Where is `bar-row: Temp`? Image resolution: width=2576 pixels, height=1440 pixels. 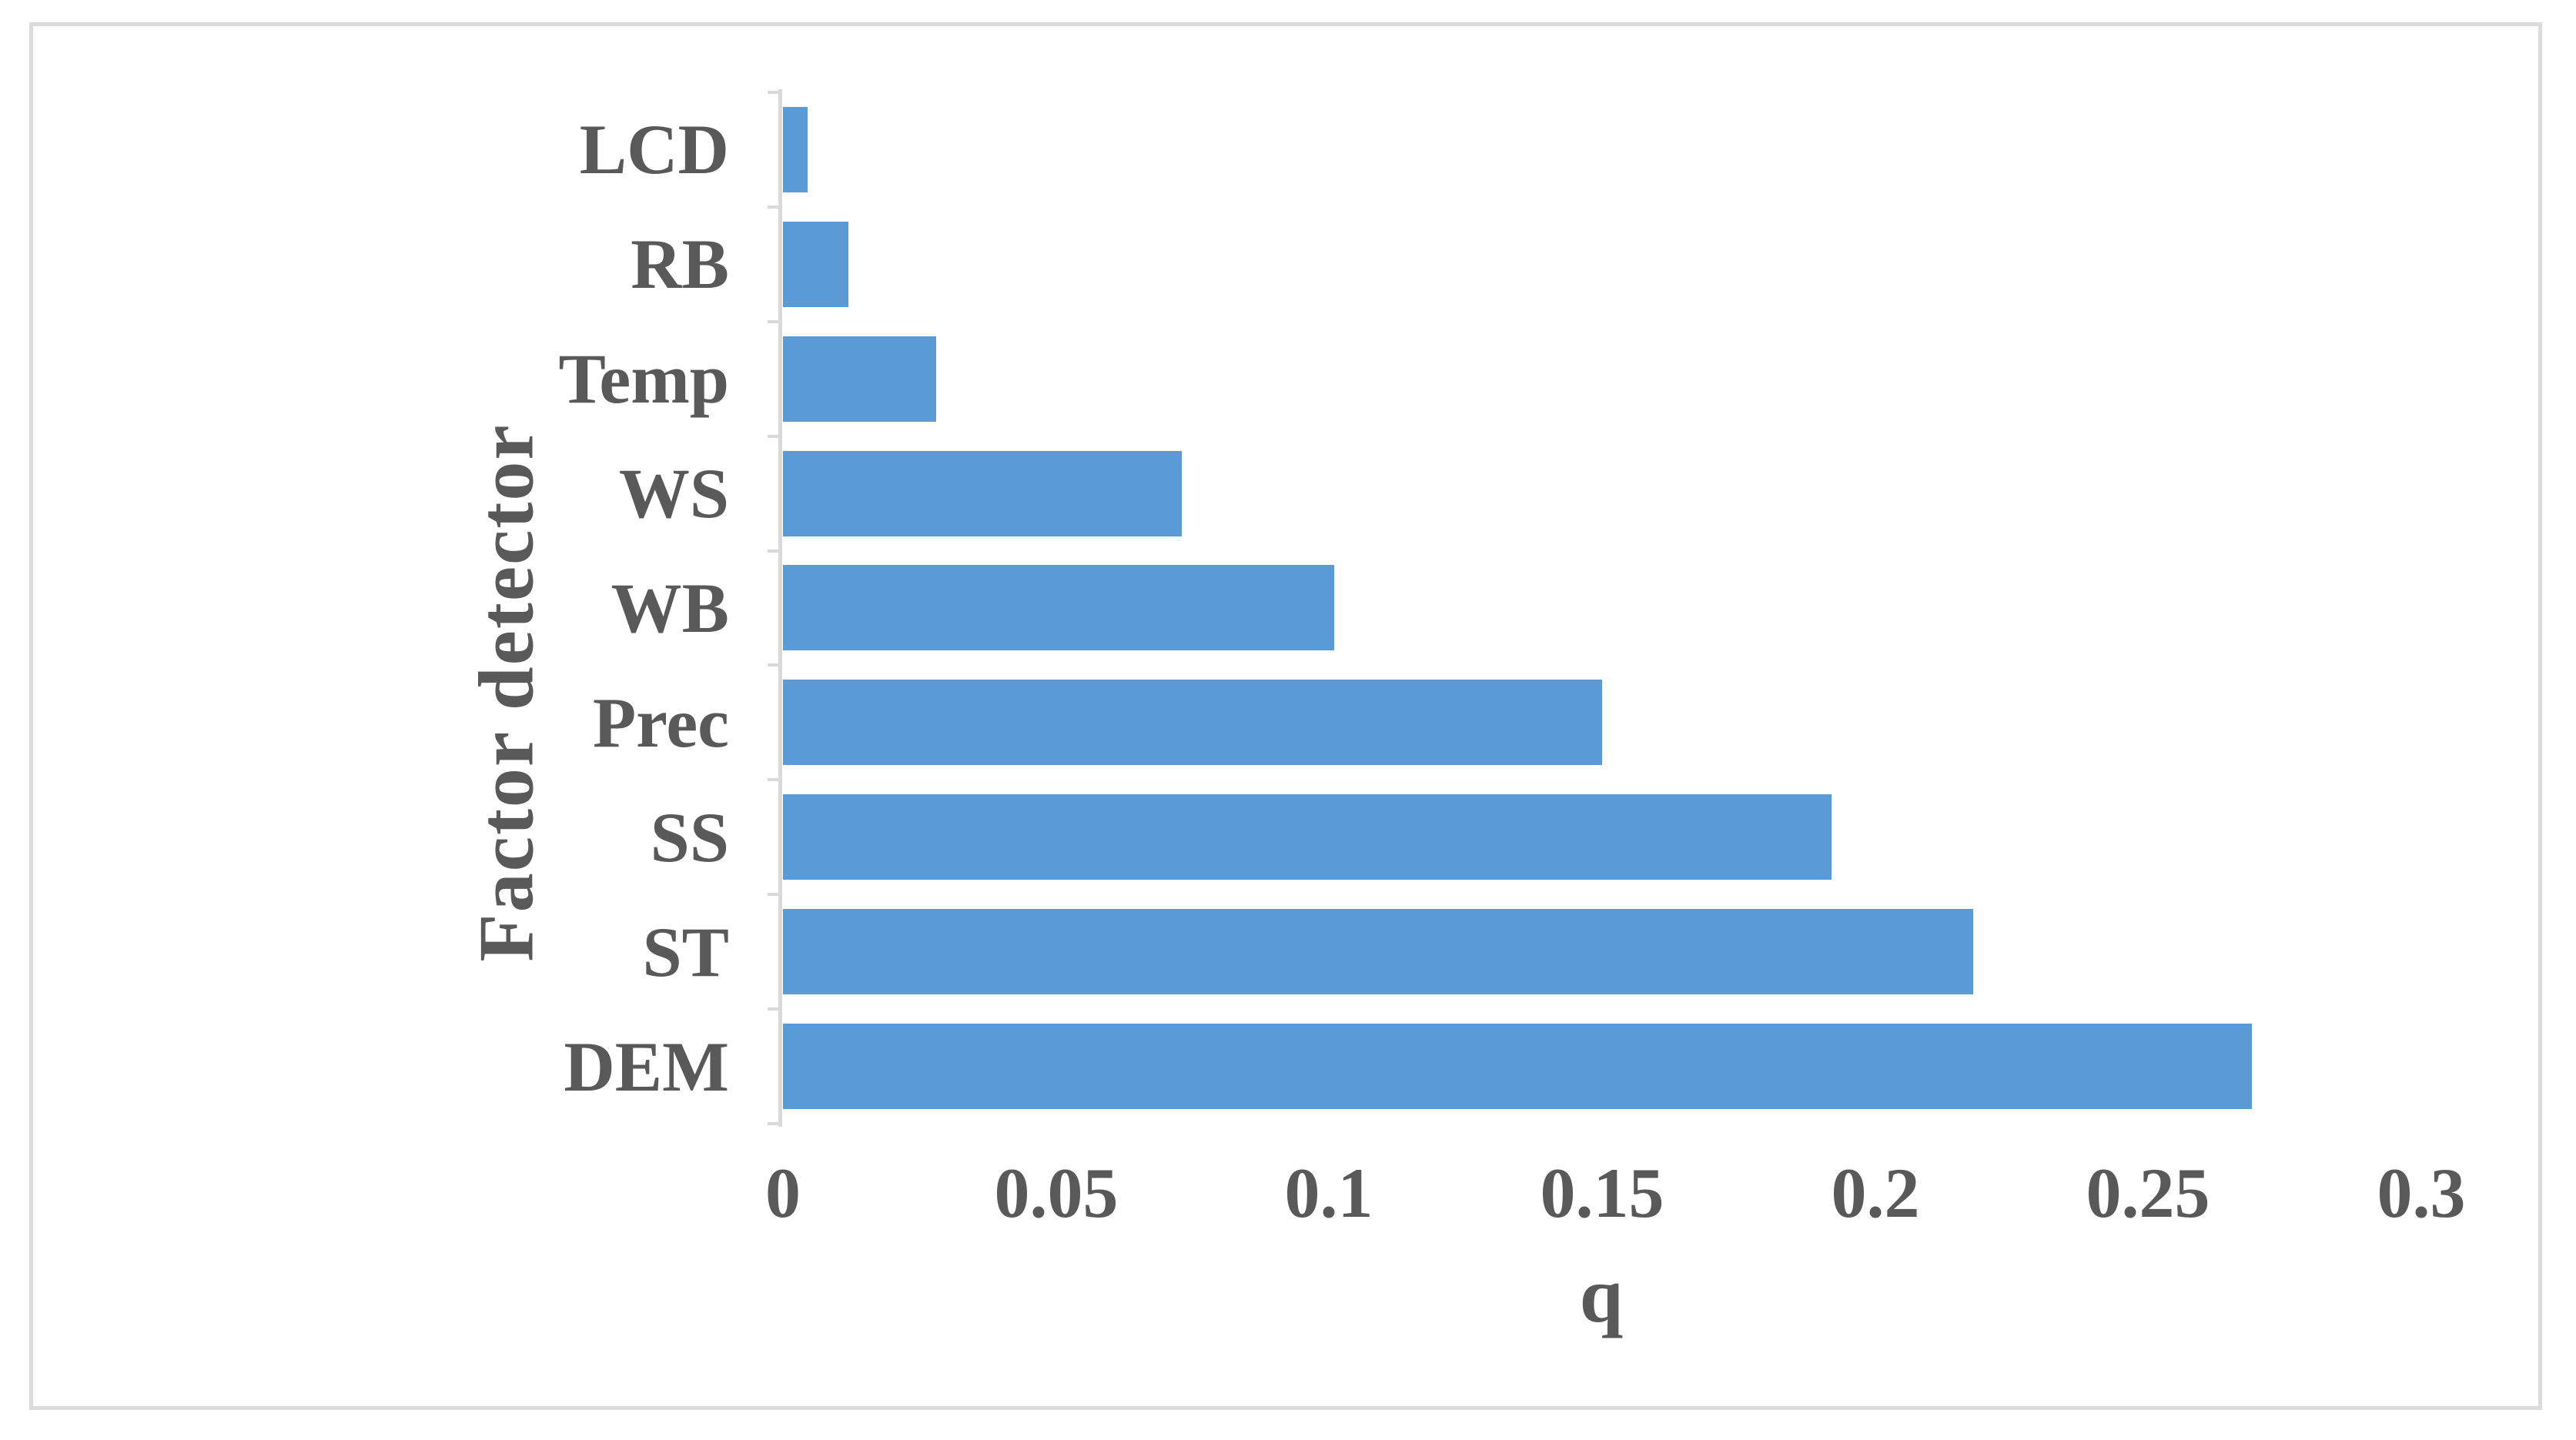
bar-row: Temp is located at coordinates (1288, 379).